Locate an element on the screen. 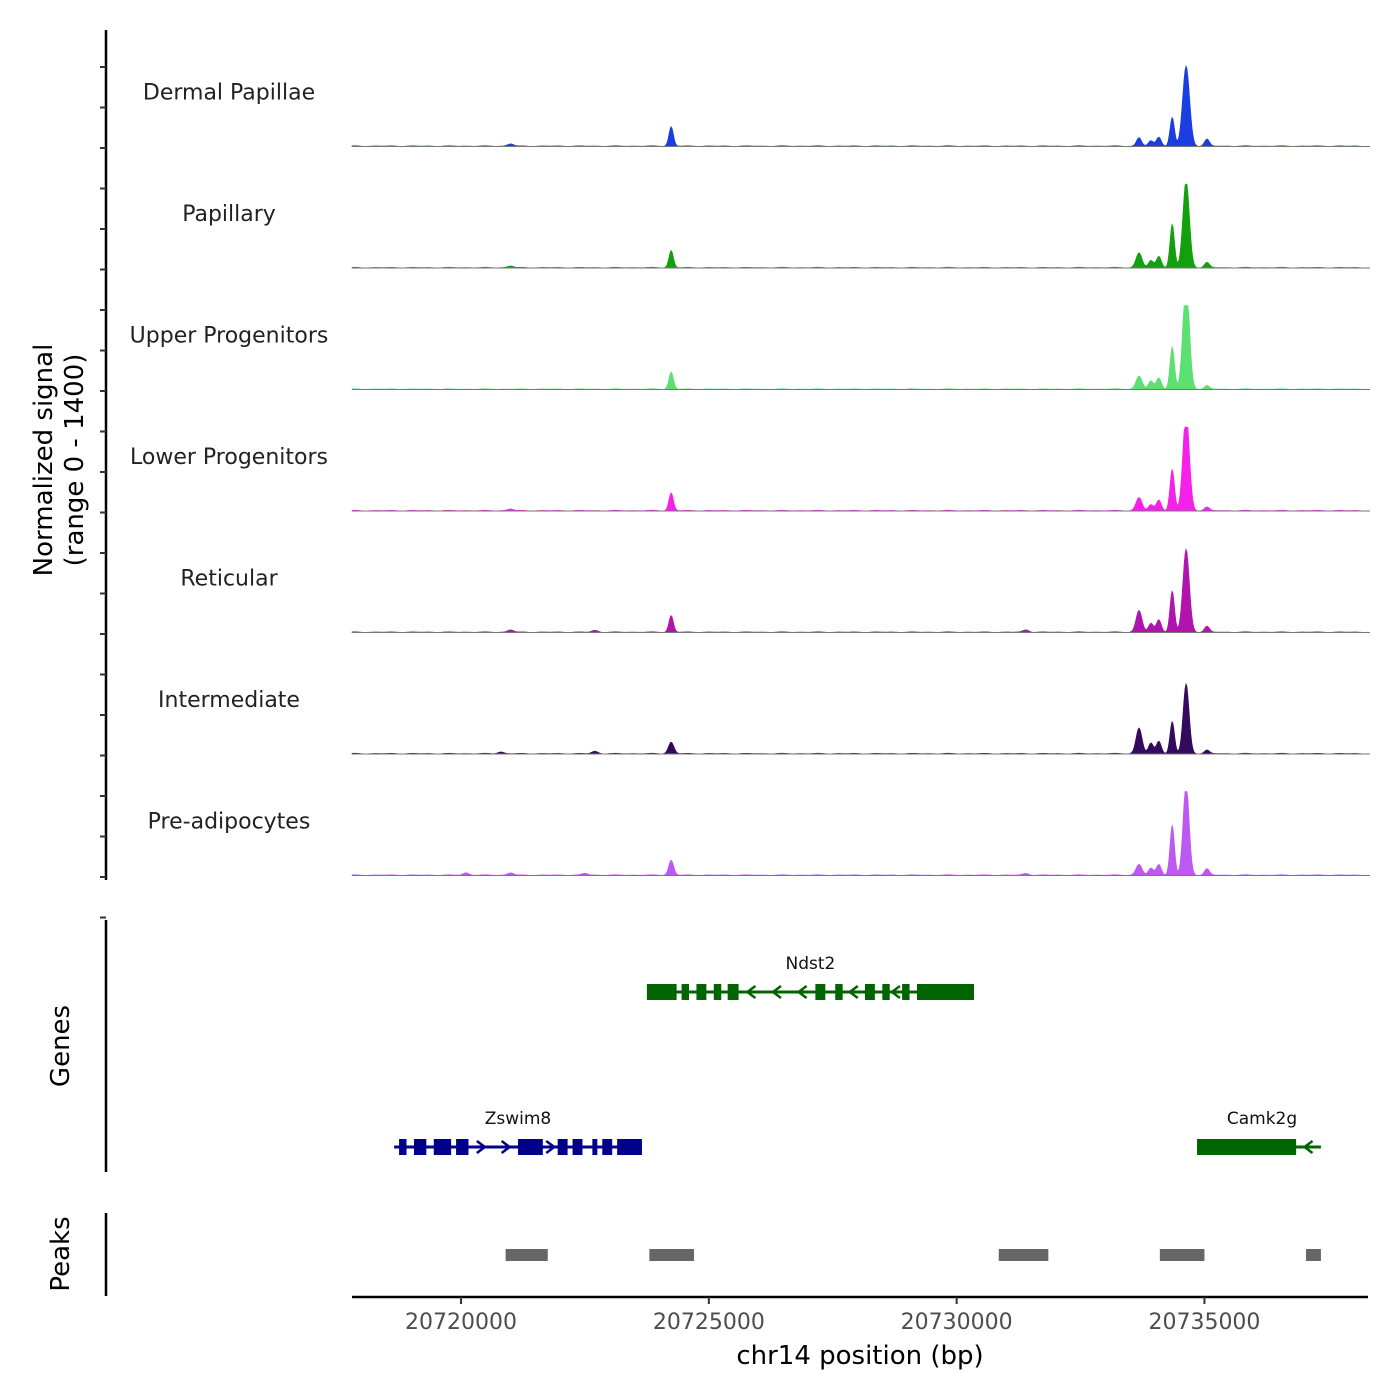  signal-track: Dermal Papillae is located at coordinates (756, 105).